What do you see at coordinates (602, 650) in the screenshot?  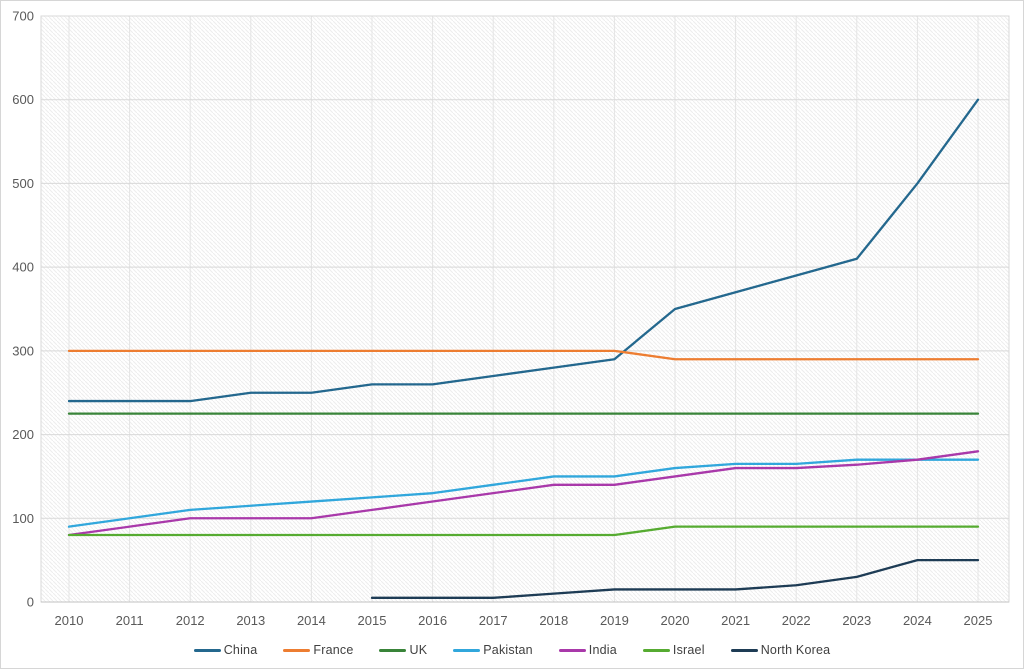 I see `legend-label: India` at bounding box center [602, 650].